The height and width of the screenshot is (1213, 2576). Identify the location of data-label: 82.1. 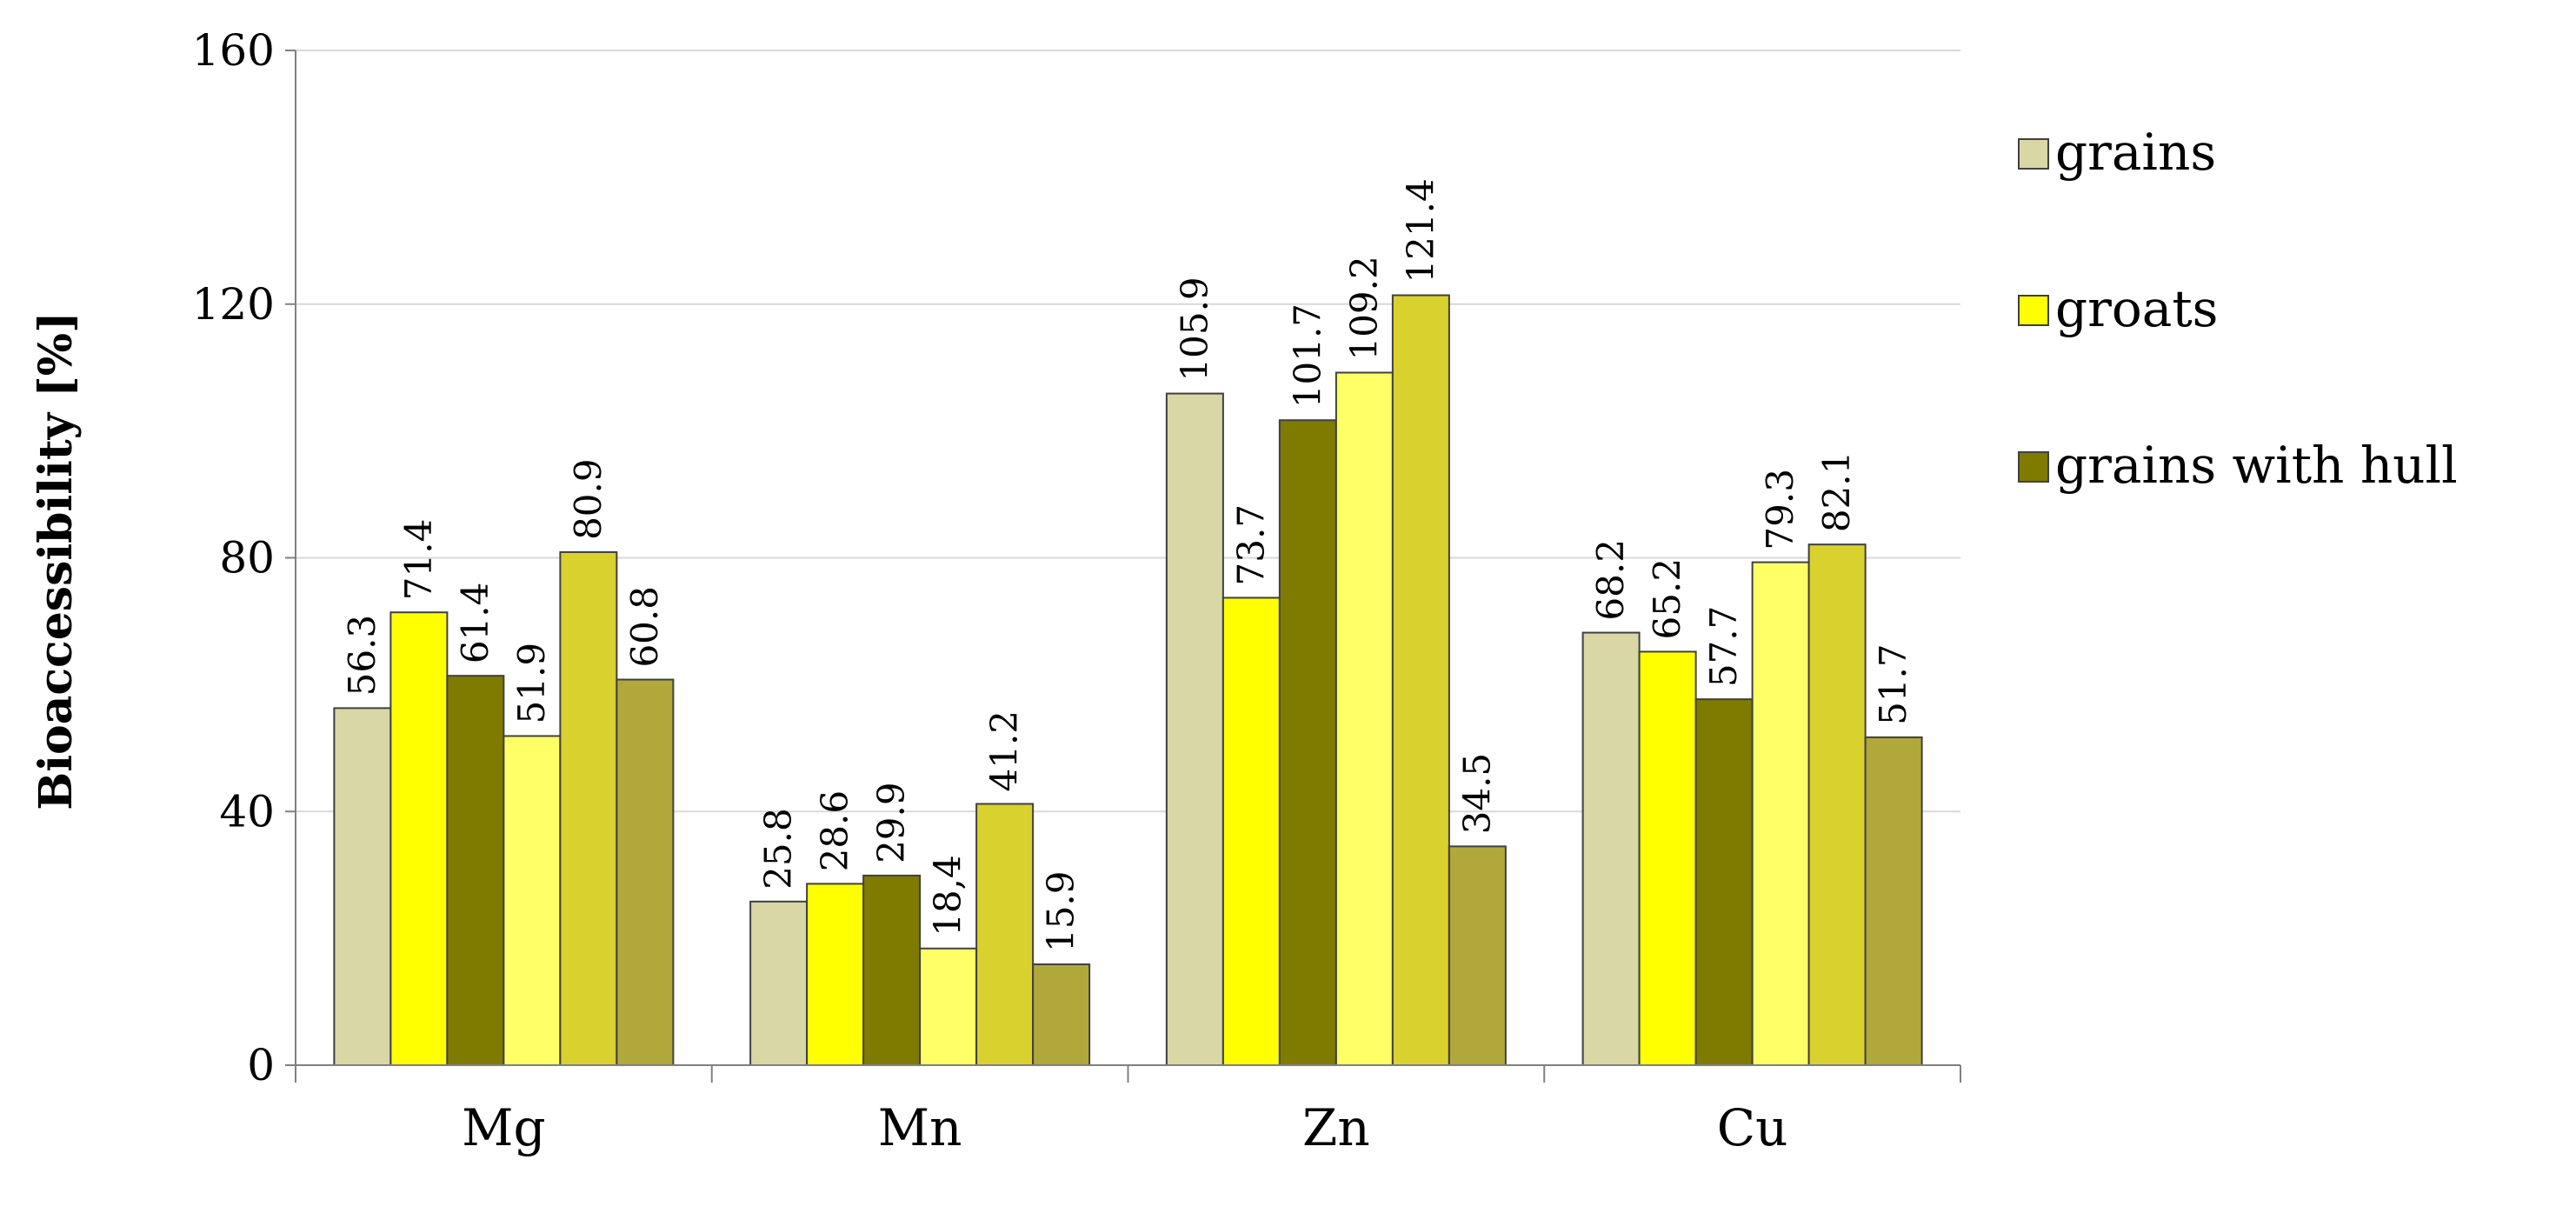
(1836, 492).